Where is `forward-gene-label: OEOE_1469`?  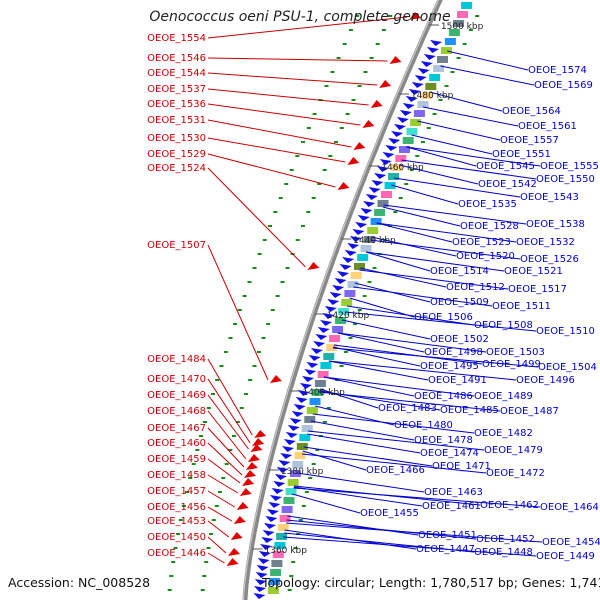 forward-gene-label: OEOE_1469 is located at coordinates (176, 395).